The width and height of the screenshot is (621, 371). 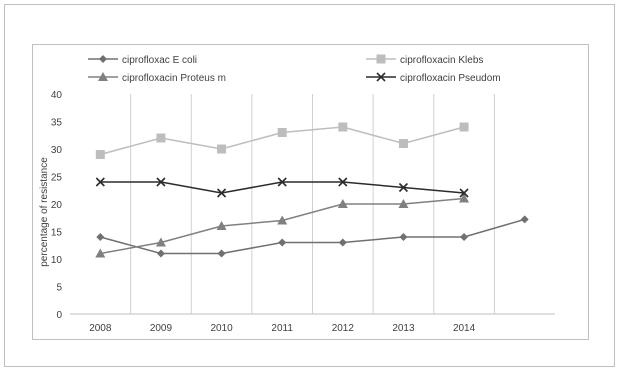 I want to click on y-tick-label: 35, so click(x=57, y=123).